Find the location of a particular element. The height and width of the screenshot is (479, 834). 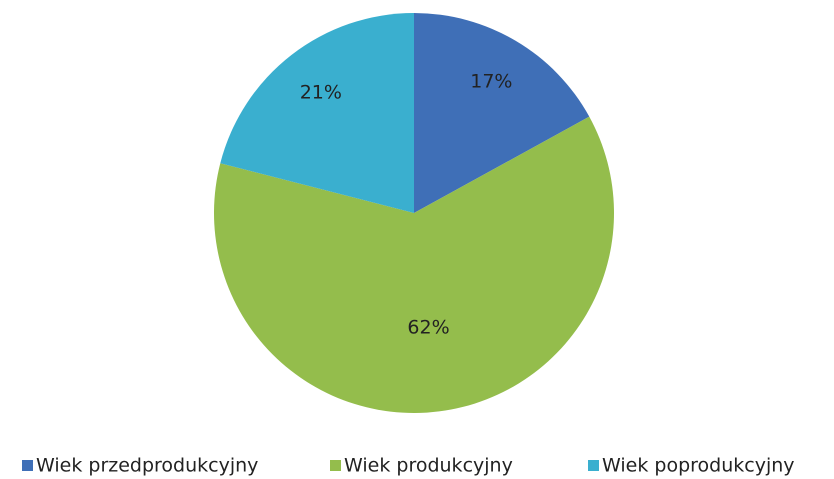

data-label: 21% is located at coordinates (321, 92).